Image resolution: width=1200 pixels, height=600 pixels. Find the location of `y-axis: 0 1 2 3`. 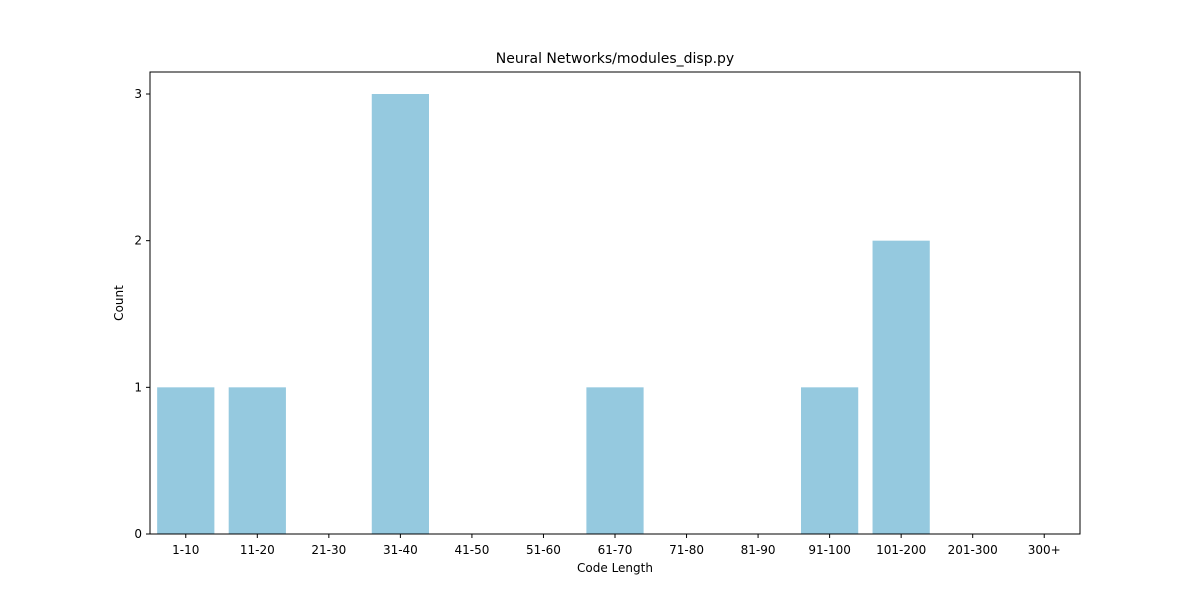

y-axis: 0 1 2 3 is located at coordinates (142, 314).